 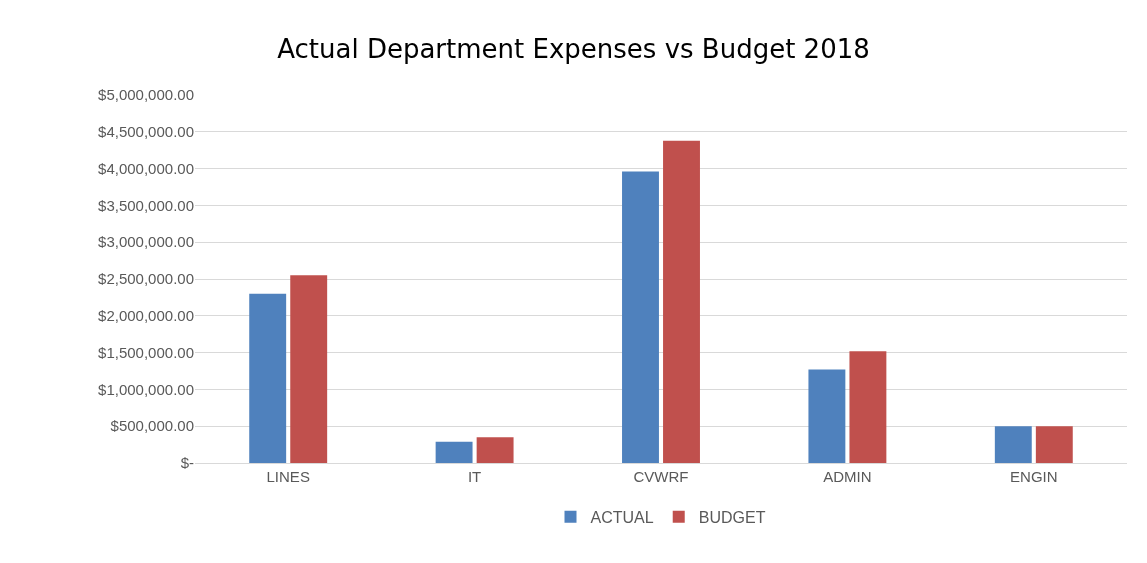 What do you see at coordinates (146, 132) in the screenshot?
I see `y-tick-label: $4,500,000.00` at bounding box center [146, 132].